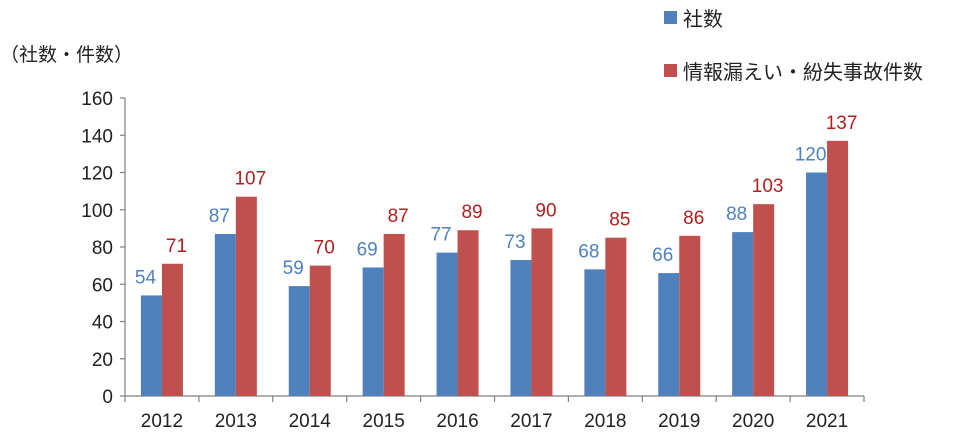 The width and height of the screenshot is (958, 440). Describe the element at coordinates (250, 179) in the screenshot. I see `data-label-incidents: 107` at that location.